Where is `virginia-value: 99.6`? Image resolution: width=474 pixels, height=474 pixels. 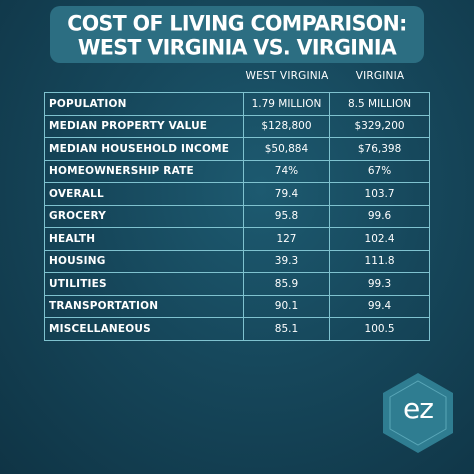
virginia-value: 99.6 is located at coordinates (379, 216).